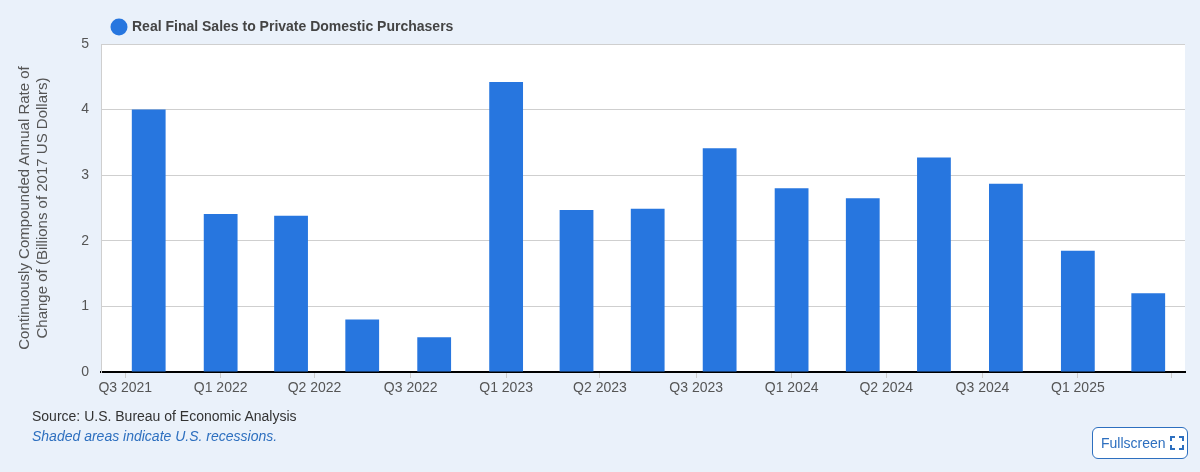  I want to click on x-tick-label: Q3 2022, so click(410, 387).